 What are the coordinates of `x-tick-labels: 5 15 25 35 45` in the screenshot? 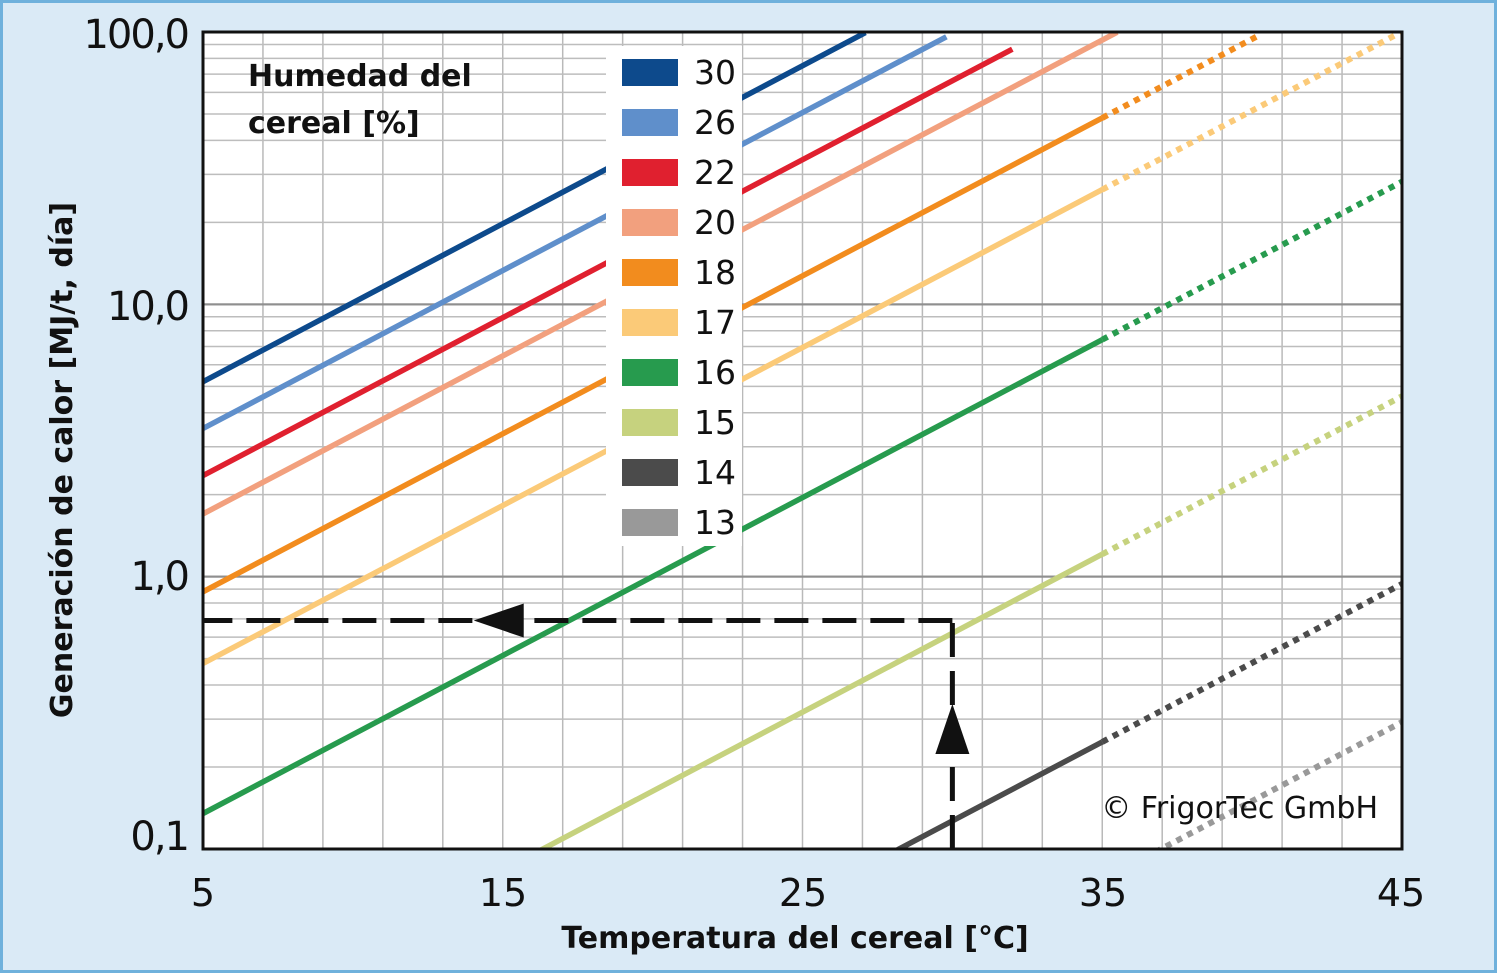 It's located at (808, 893).